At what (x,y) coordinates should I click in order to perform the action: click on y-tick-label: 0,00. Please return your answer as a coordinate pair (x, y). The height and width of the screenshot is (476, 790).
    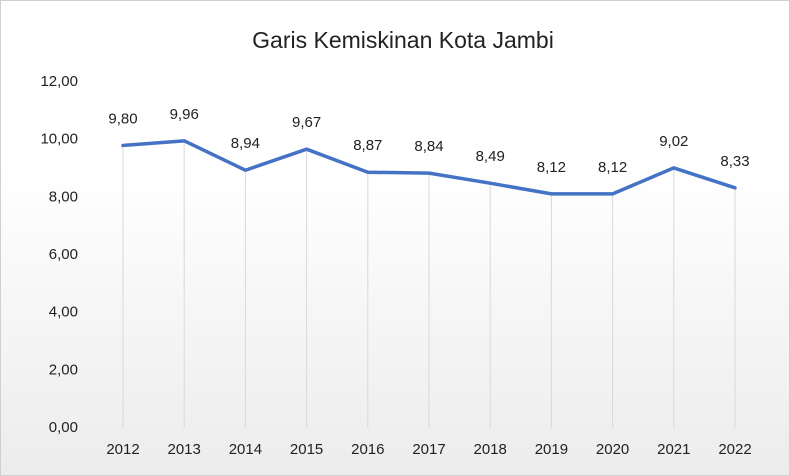
    Looking at the image, I should click on (63, 427).